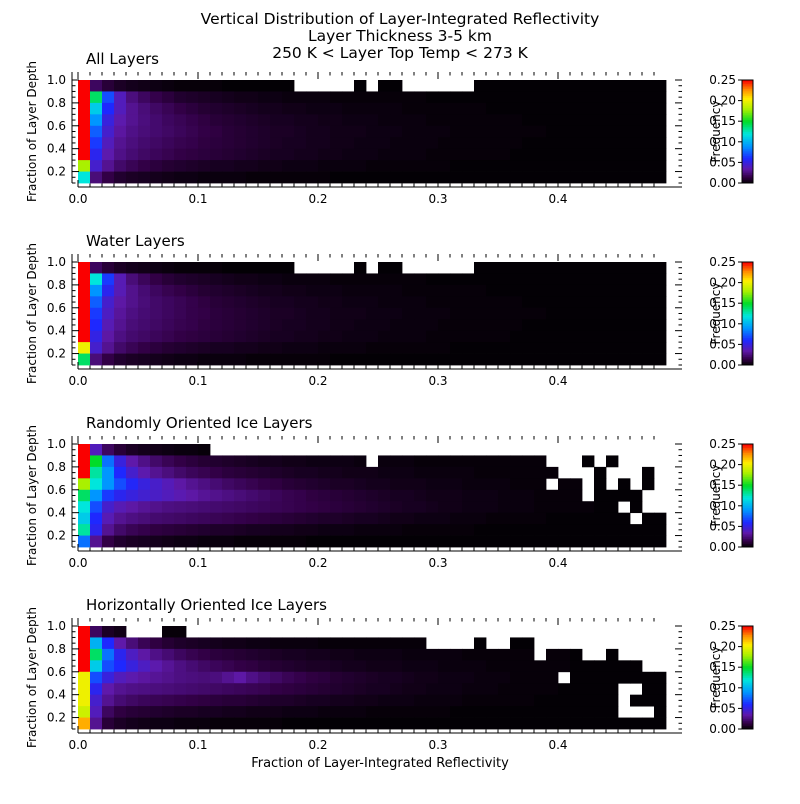 The width and height of the screenshot is (800, 804). What do you see at coordinates (32, 677) in the screenshot?
I see `y-axis-label: Fraction of Layer Depth` at bounding box center [32, 677].